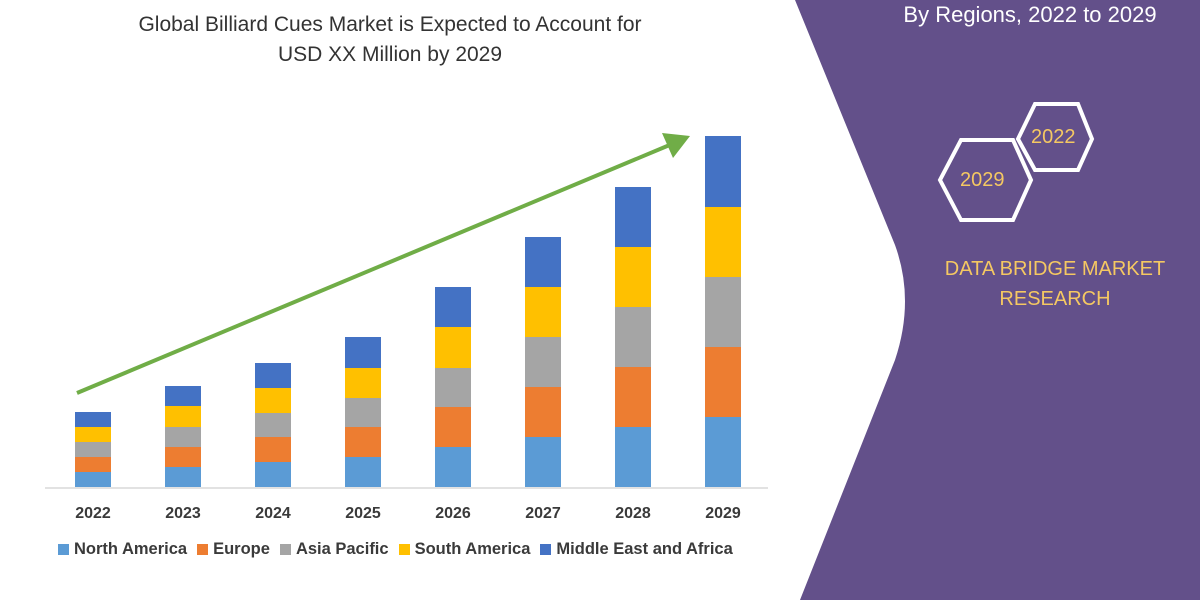 The image size is (1200, 600). I want to click on hexagon-2022, so click(1055, 137).